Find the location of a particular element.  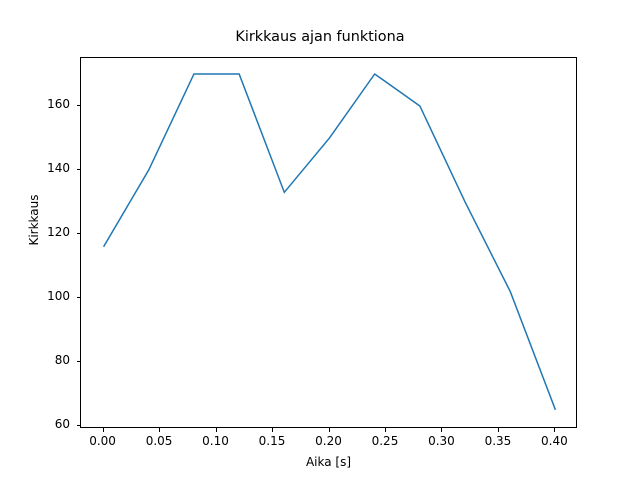

y-tick-label: 80 is located at coordinates (62, 359).